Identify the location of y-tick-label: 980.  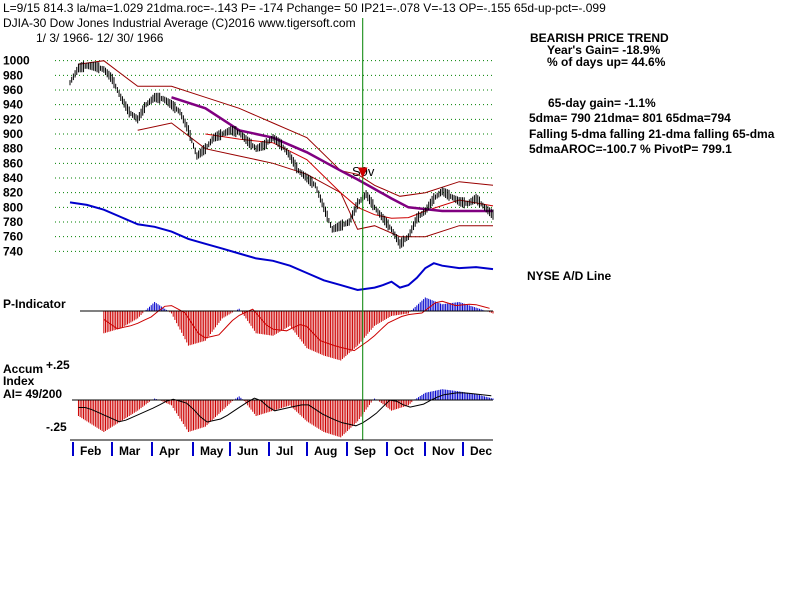
(13, 75).